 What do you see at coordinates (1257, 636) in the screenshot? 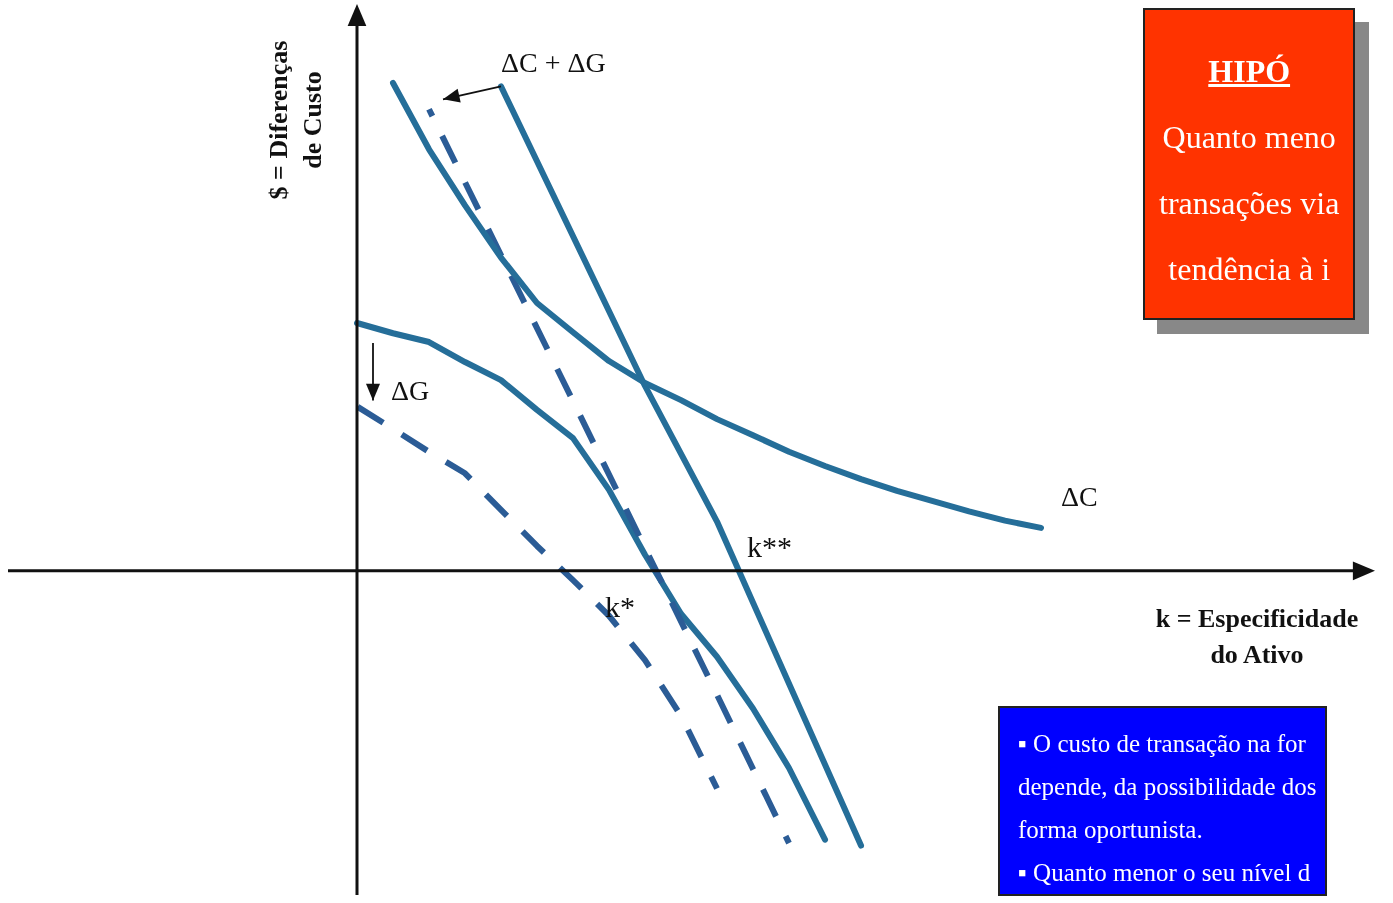
I see `x-axis-title: k = Especificidade do Ativo` at bounding box center [1257, 636].